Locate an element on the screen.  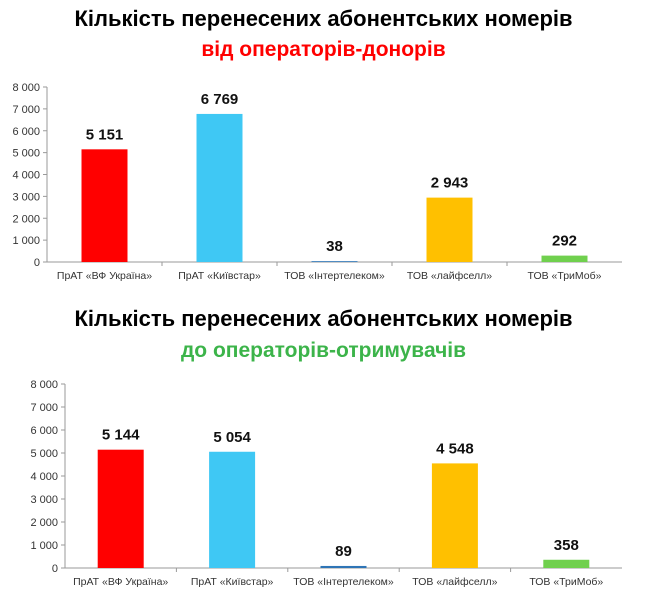
chart1-y-tick-label: 7 000 is located at coordinates (26, 110).